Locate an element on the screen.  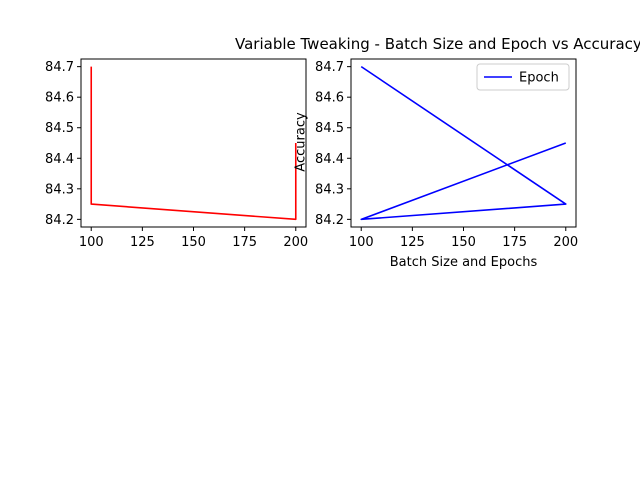
y-axis-label: Accuracy is located at coordinates (301, 142).